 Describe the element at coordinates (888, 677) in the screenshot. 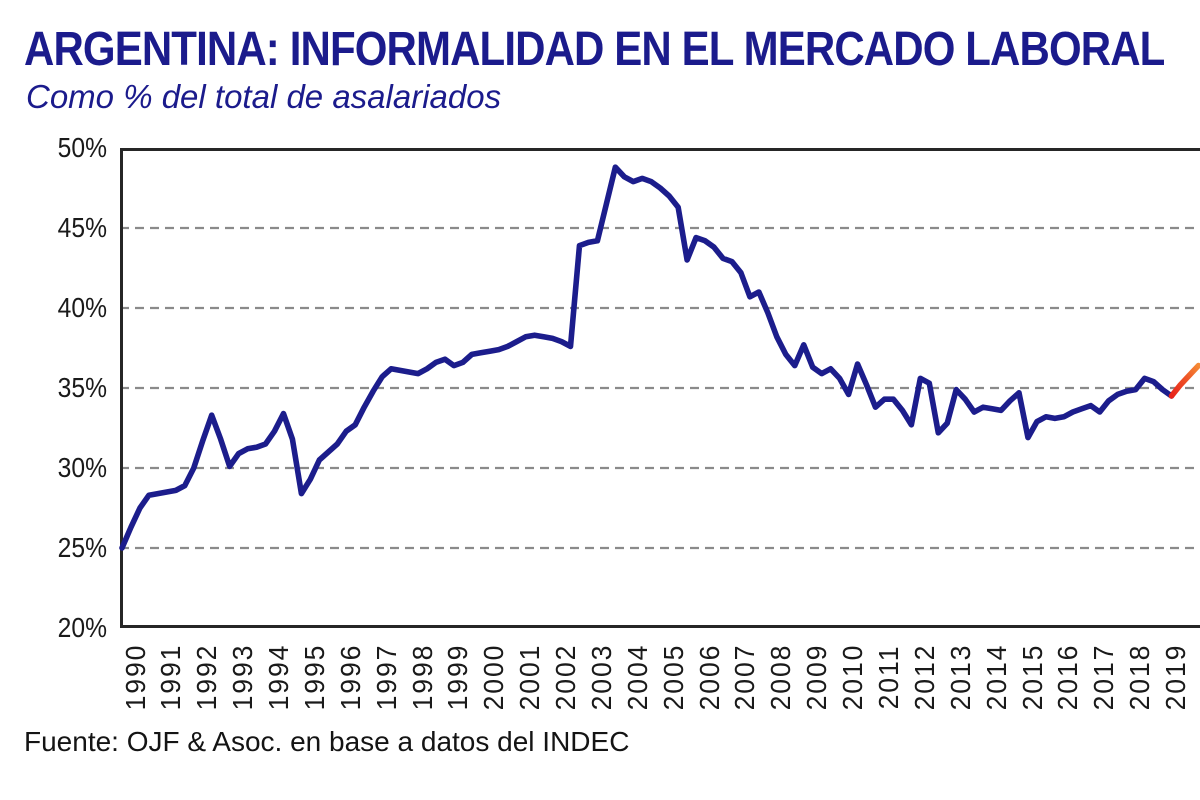

I see `x-tick-label-2011: 2011` at that location.